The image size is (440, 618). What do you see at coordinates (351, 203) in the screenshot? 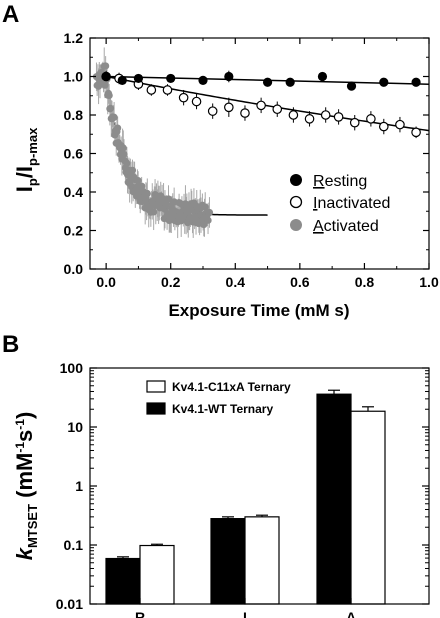
I see `legend-label-inactivated: Inactivated` at bounding box center [351, 203].